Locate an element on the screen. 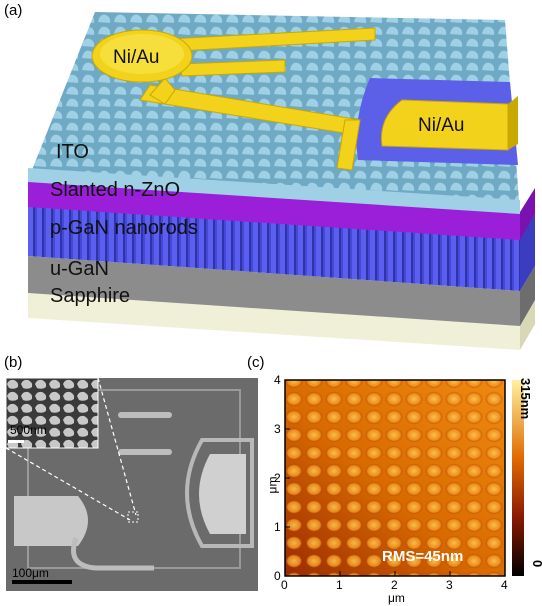  afm-map is located at coordinates (404, 478).